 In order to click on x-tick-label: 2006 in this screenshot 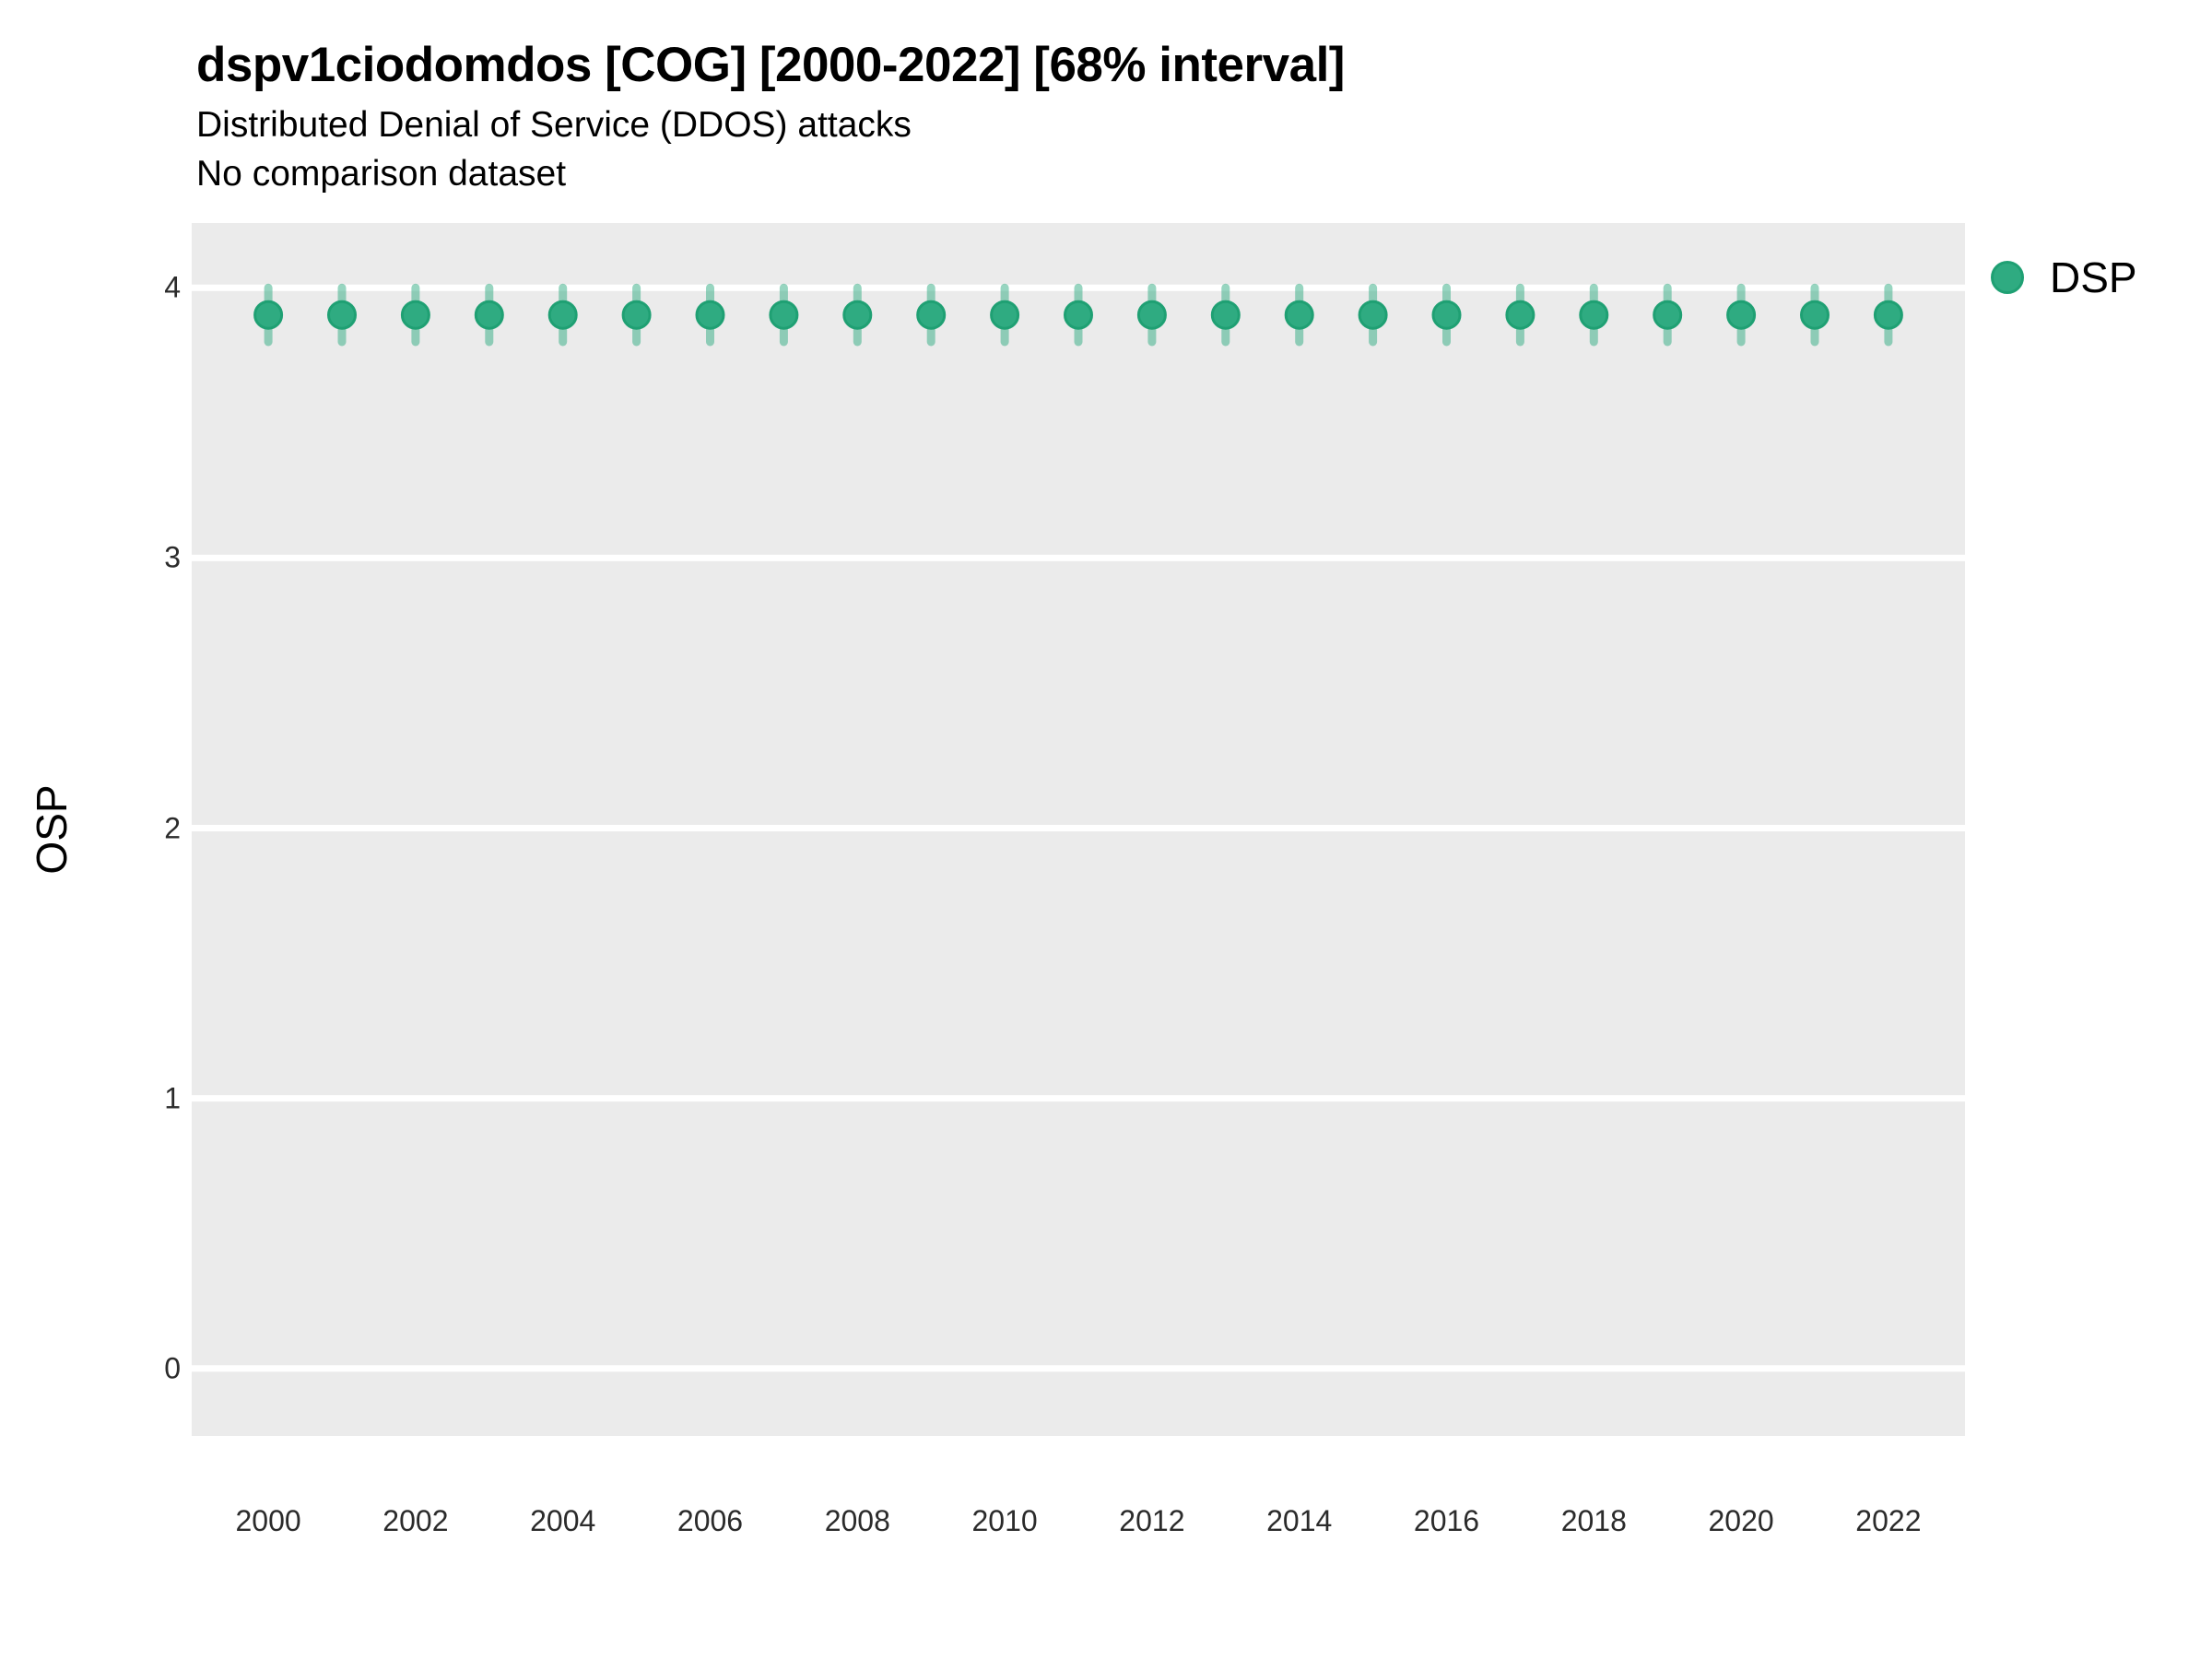, I will do `click(710, 1520)`.